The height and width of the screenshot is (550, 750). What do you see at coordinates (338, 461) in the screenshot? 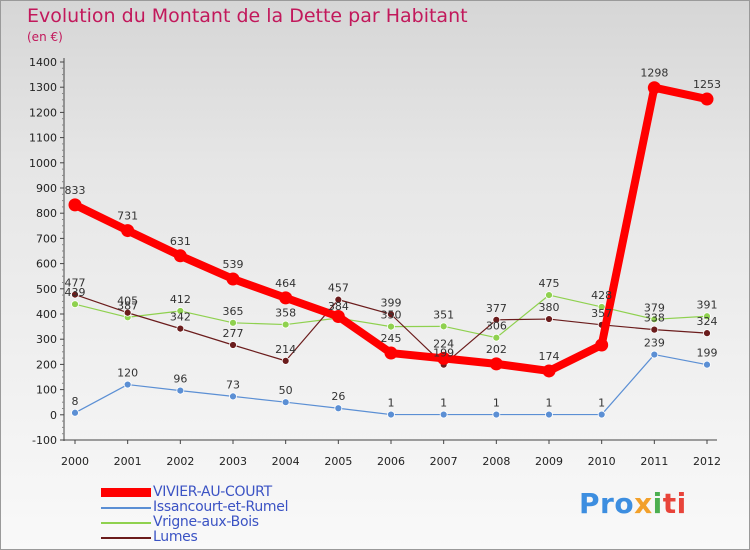
I see `x-tick-label-5: 2005` at bounding box center [338, 461].